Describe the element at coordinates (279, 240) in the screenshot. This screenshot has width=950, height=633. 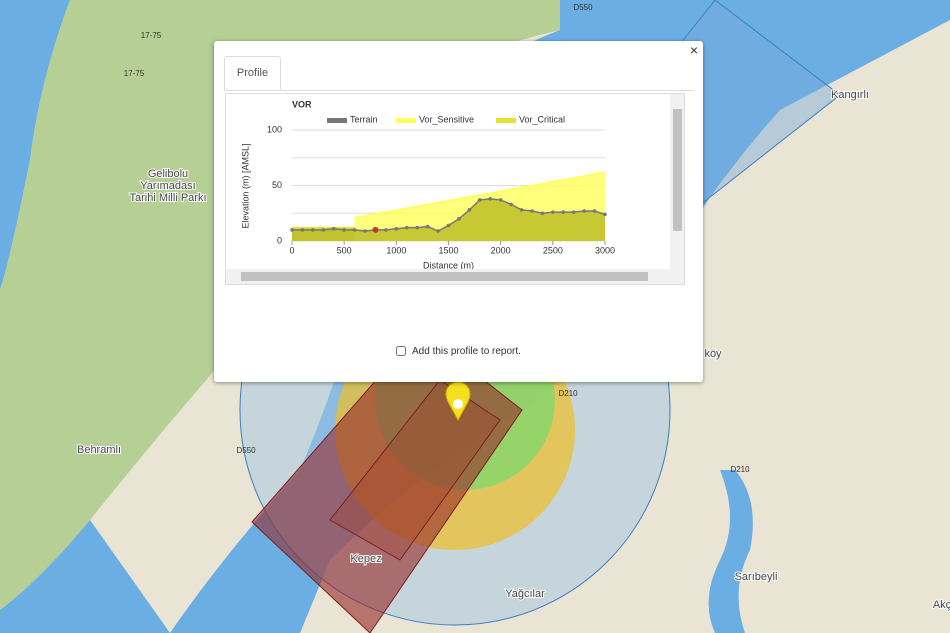
I see `y-tick-label: 0` at that location.